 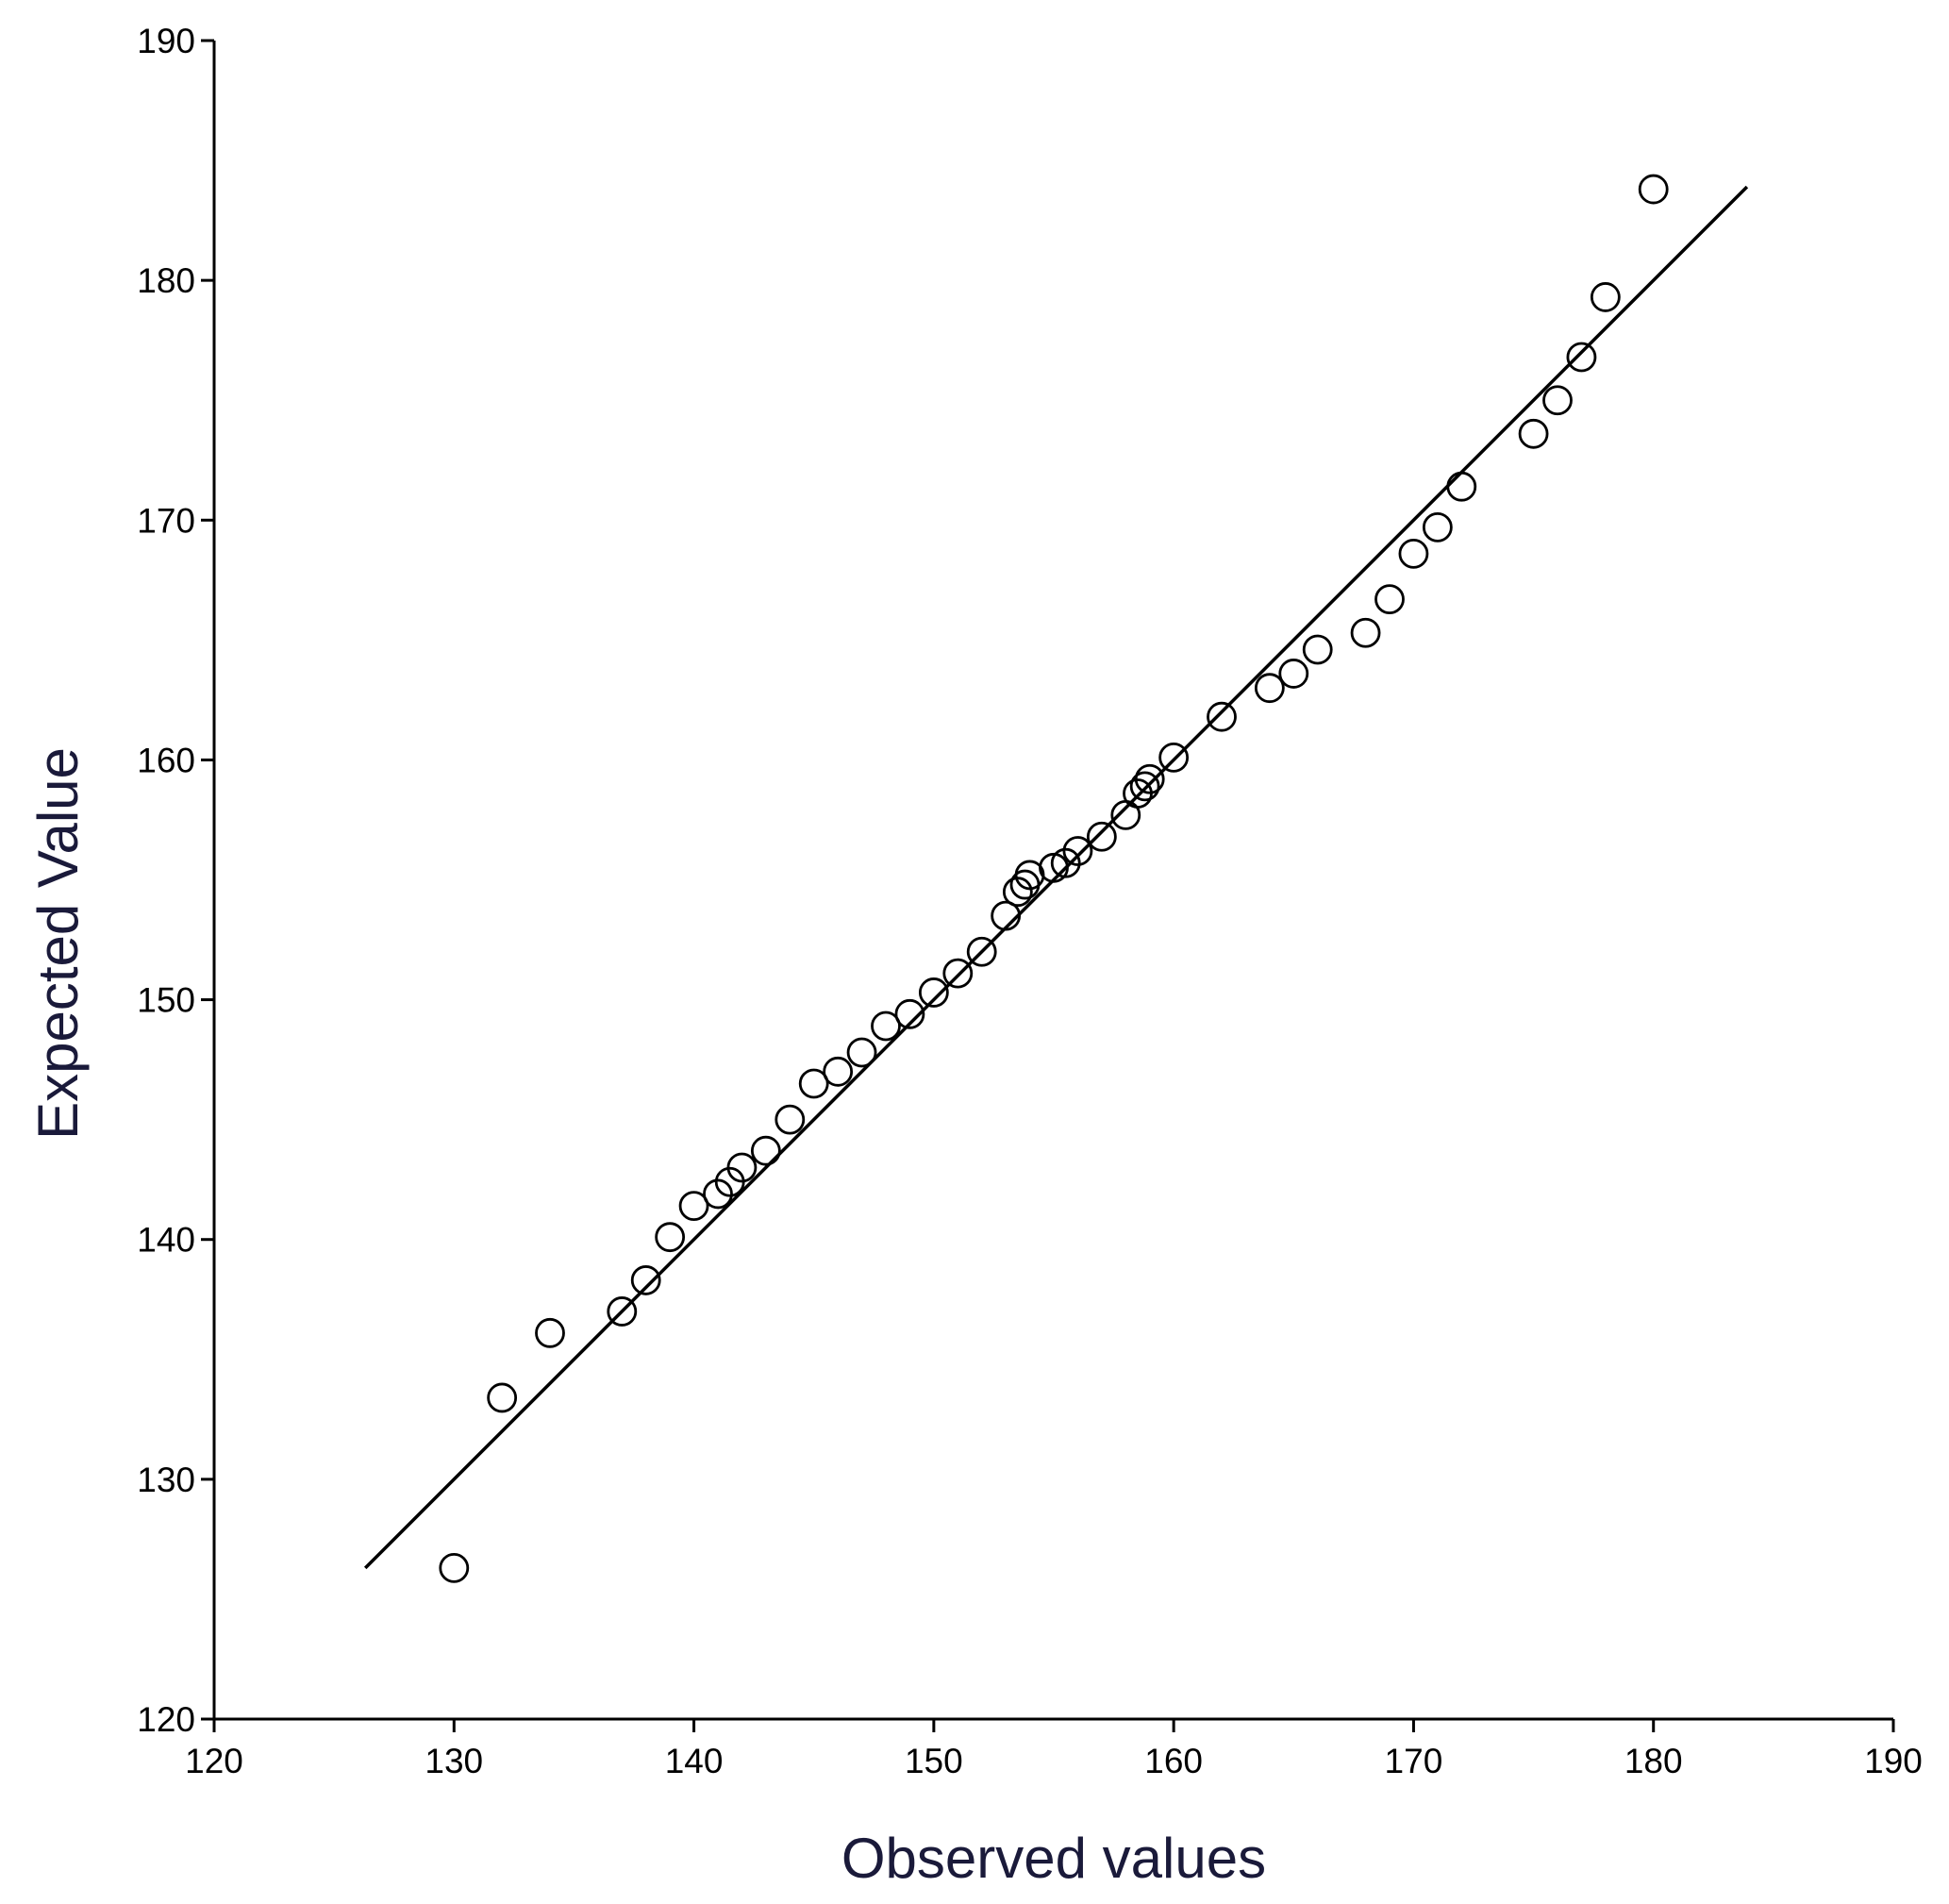 What do you see at coordinates (166, 760) in the screenshot?
I see `y-tick-label: 160` at bounding box center [166, 760].